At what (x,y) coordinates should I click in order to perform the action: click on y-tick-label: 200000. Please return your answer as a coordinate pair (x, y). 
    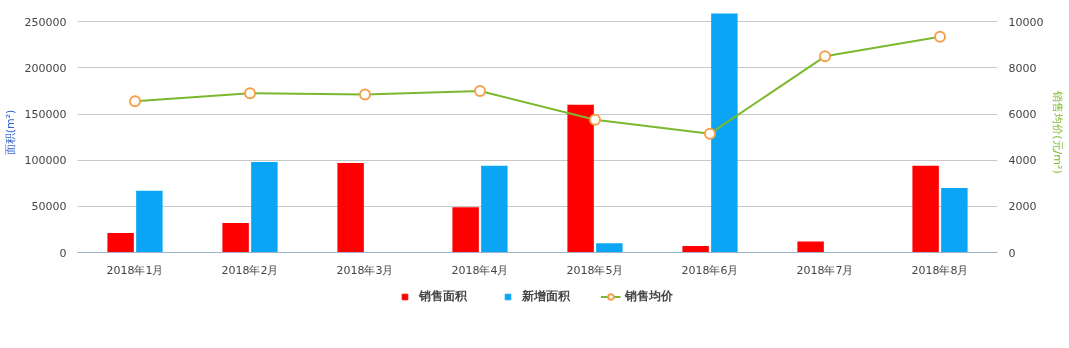
    Looking at the image, I should click on (45, 68).